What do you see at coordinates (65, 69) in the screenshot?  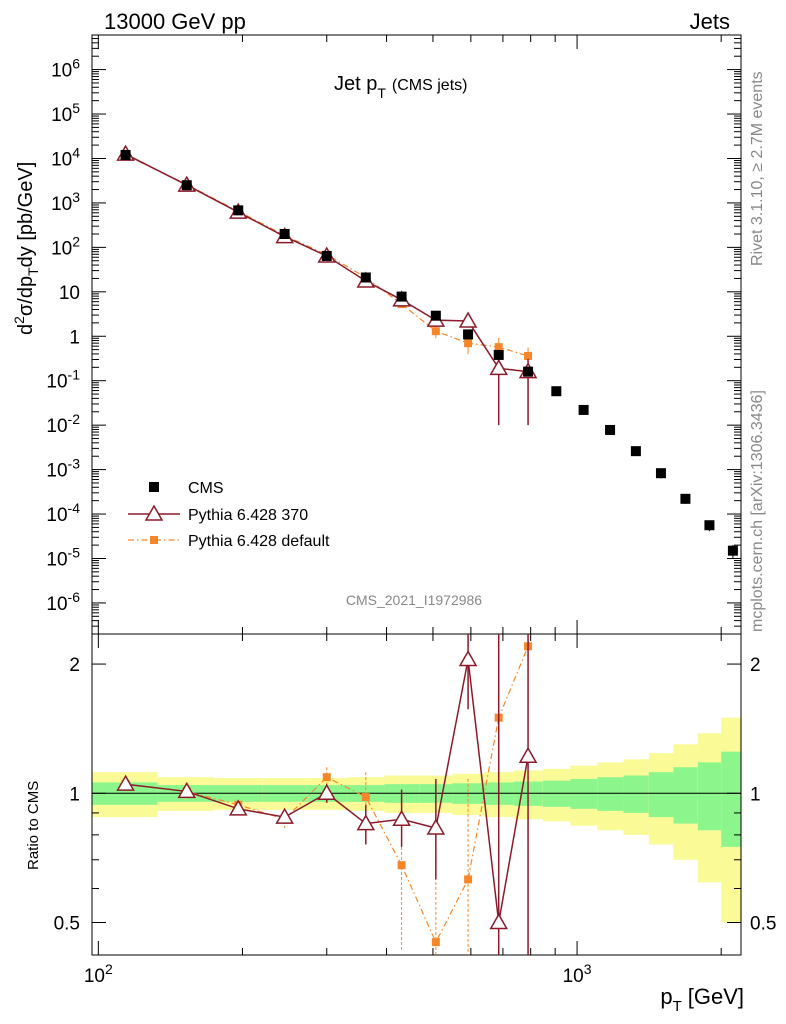 I see `main-y-tick-label: 10⁶` at bounding box center [65, 69].